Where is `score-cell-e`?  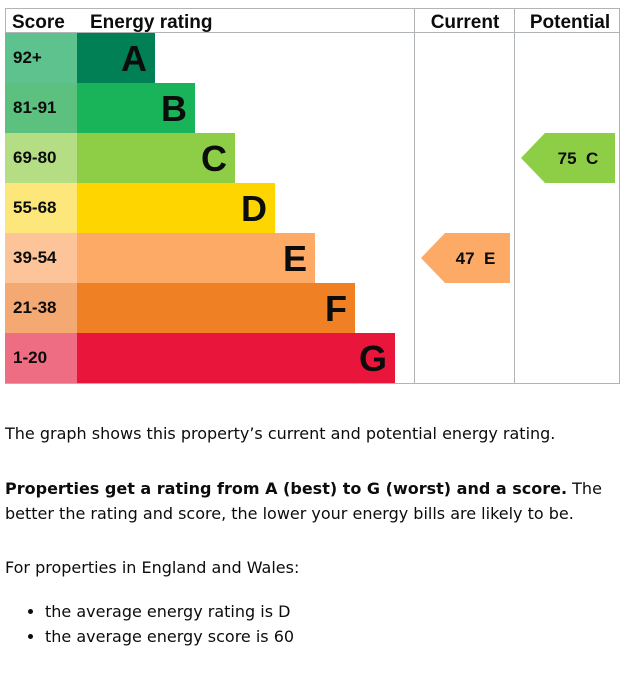
score-cell-e is located at coordinates (41, 258).